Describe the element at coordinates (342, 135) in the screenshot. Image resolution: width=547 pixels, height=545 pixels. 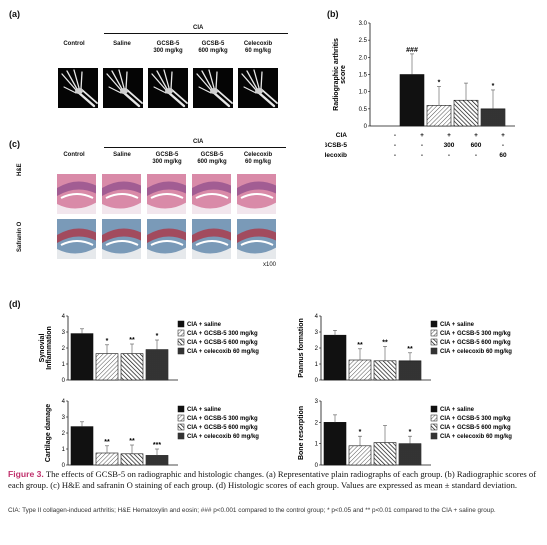
I see `table-row-label: CIA` at that location.